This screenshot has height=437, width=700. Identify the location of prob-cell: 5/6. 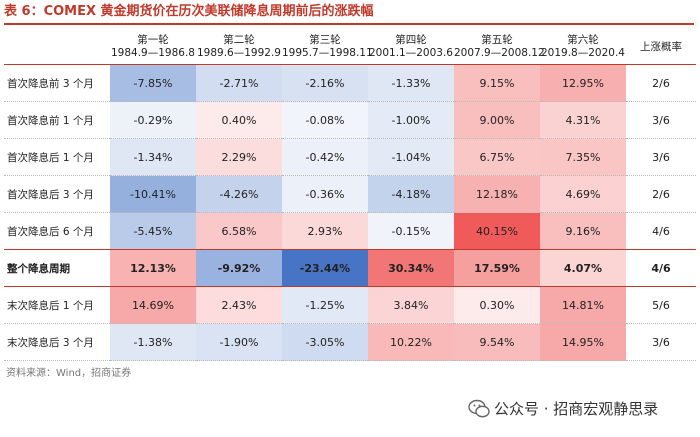
(661, 305).